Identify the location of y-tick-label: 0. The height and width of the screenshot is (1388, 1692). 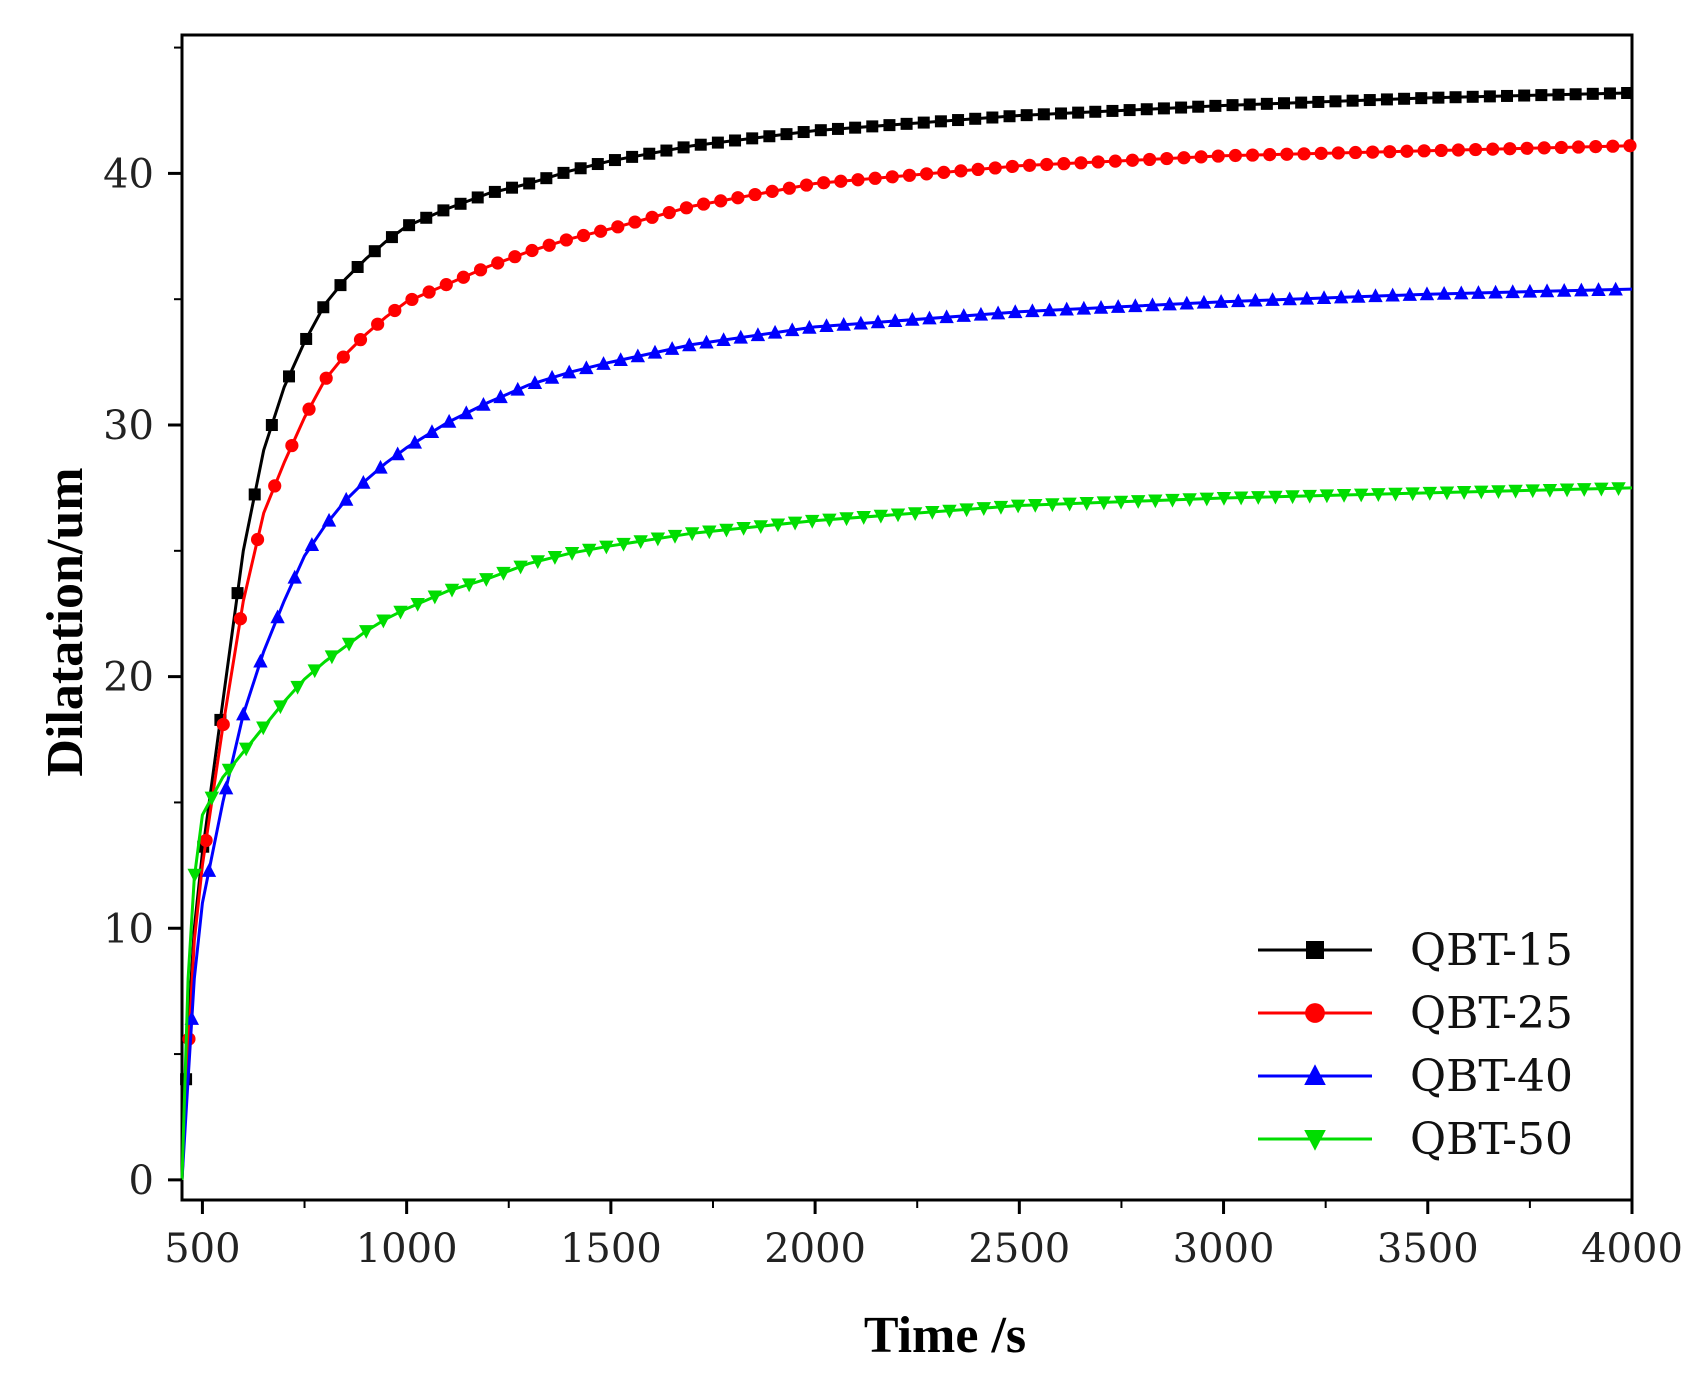
(141, 1181).